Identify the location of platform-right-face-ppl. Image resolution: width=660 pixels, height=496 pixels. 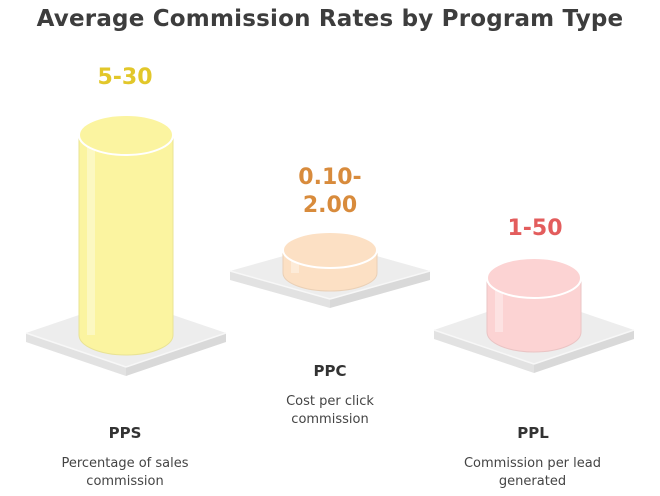
(584, 351).